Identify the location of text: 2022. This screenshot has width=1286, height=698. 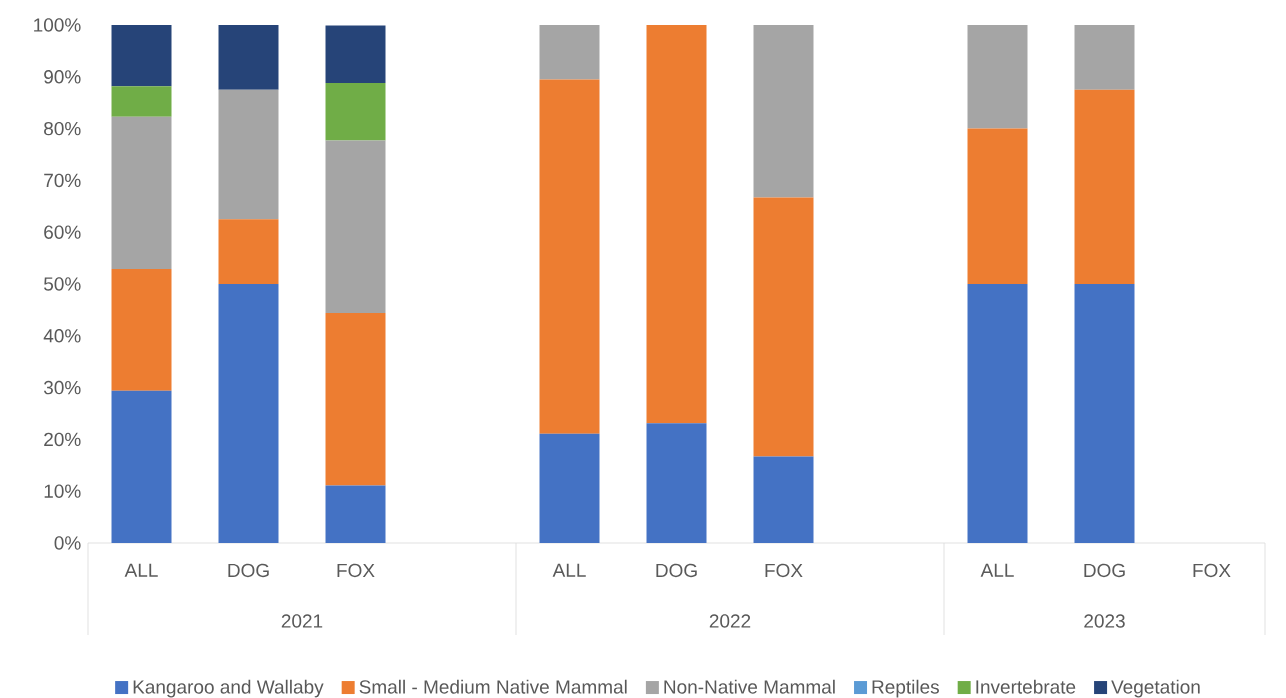
(730, 621).